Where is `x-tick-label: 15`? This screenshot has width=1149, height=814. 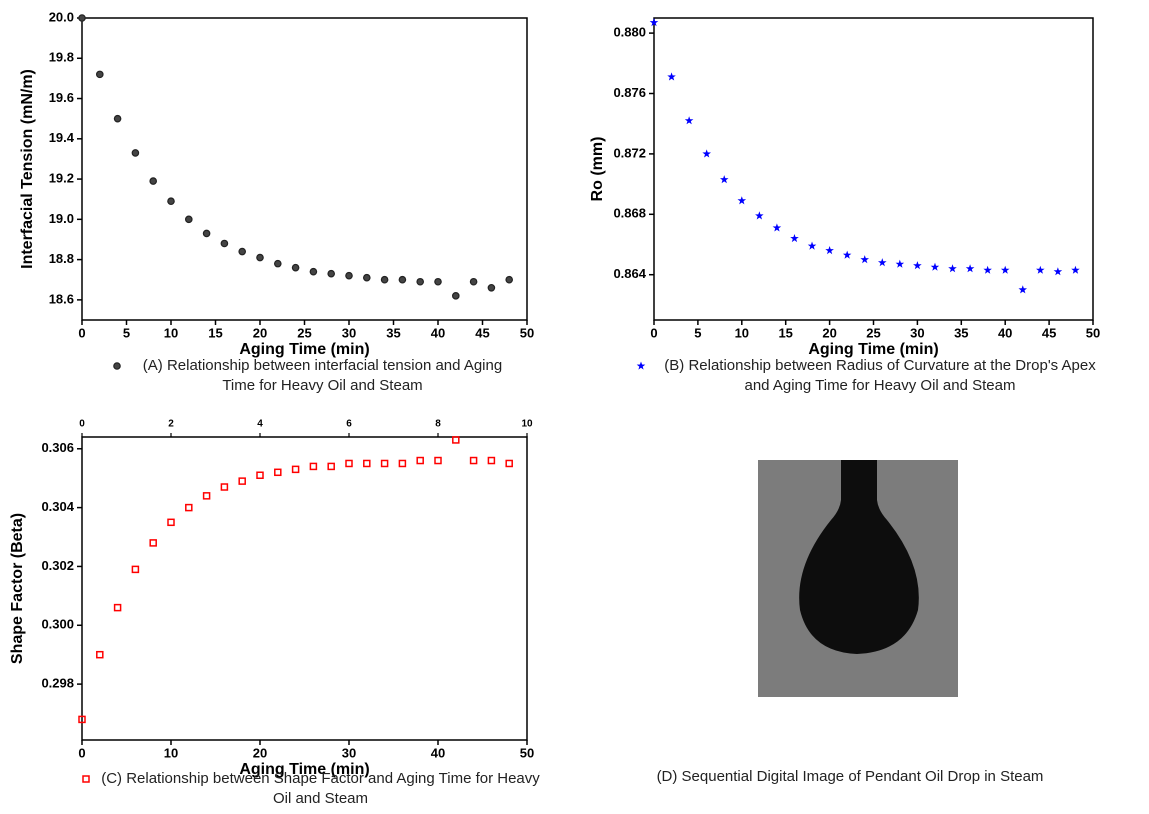 x-tick-label: 15 is located at coordinates (215, 332).